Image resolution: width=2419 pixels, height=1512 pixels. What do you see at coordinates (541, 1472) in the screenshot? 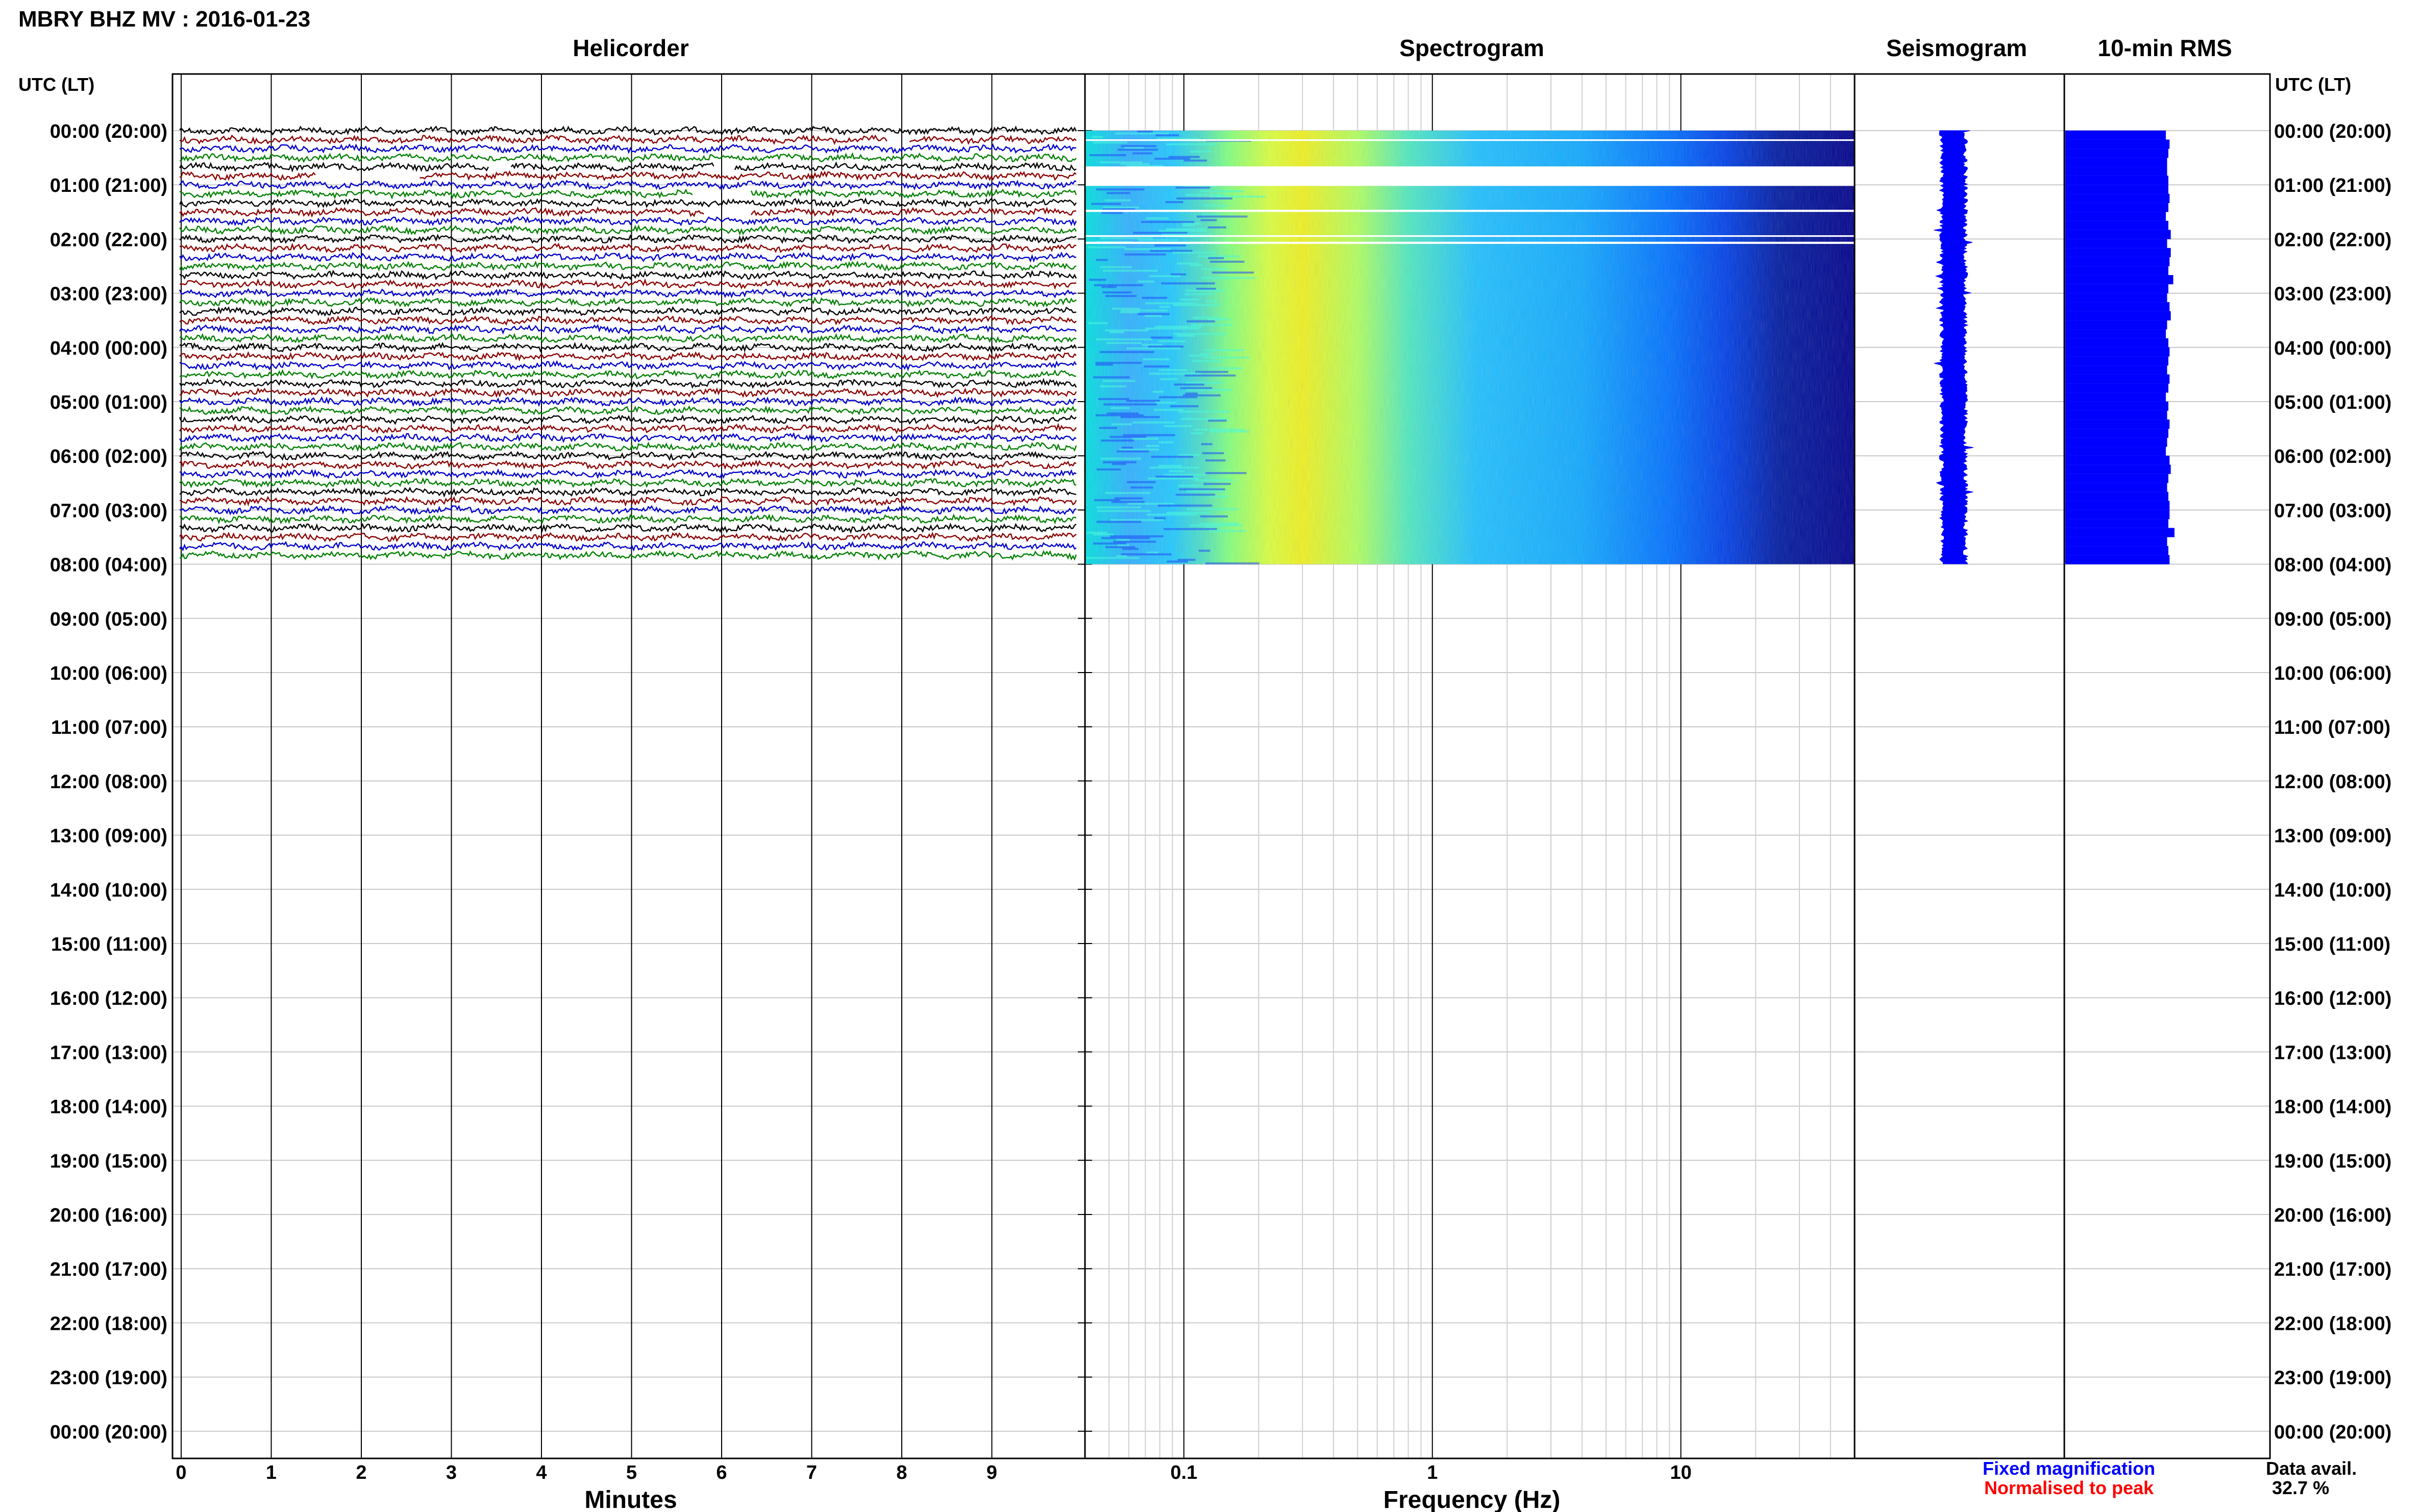
I see `x-tick-label-minutes: 4` at bounding box center [541, 1472].